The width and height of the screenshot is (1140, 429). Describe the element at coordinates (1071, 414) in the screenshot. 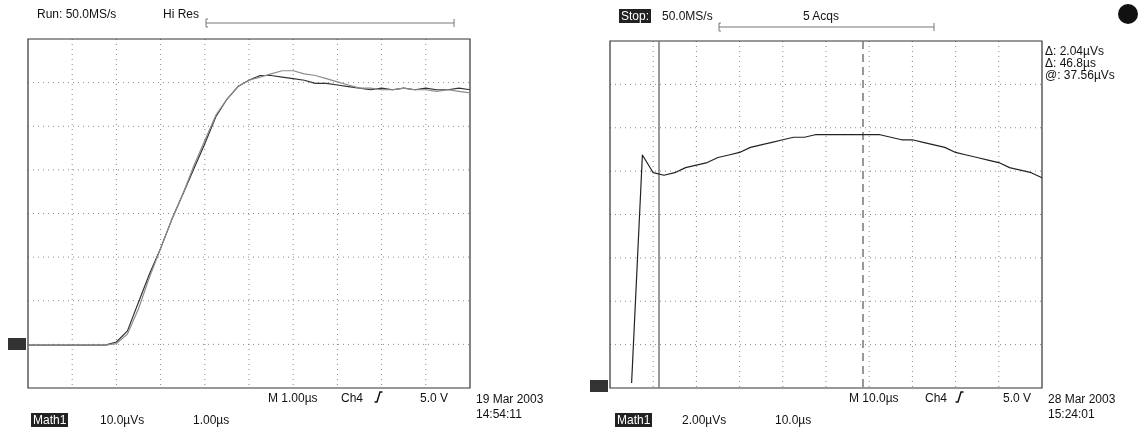

I see `text: 15:24:01` at that location.